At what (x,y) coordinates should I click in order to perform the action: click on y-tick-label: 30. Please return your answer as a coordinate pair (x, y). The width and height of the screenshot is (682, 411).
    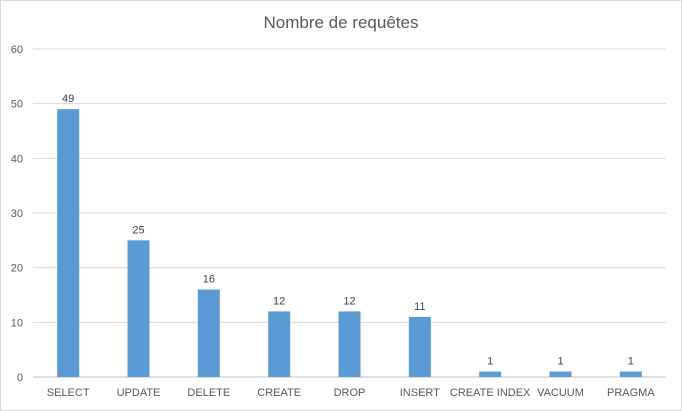
    Looking at the image, I should click on (17, 214).